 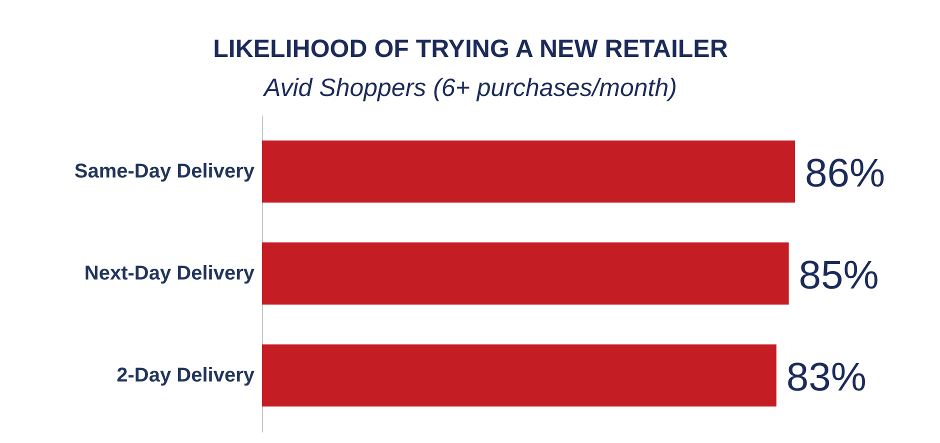 I want to click on data-label: 85%, so click(x=838, y=276).